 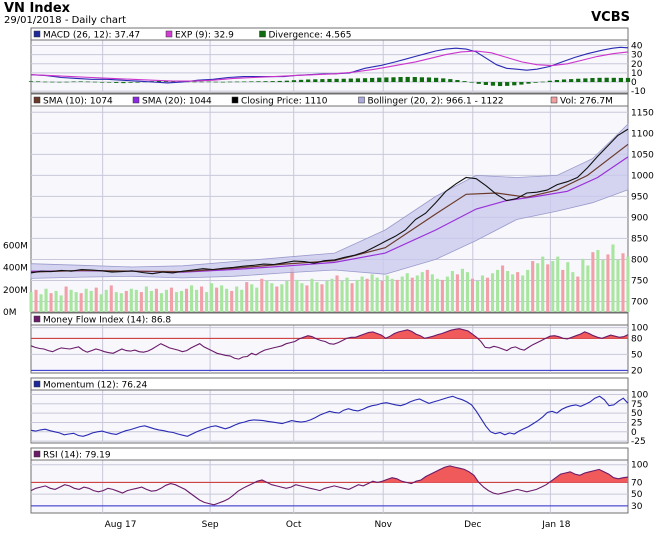 I want to click on price-panel-legend-label: Vol: 276.7M, so click(x=586, y=102).